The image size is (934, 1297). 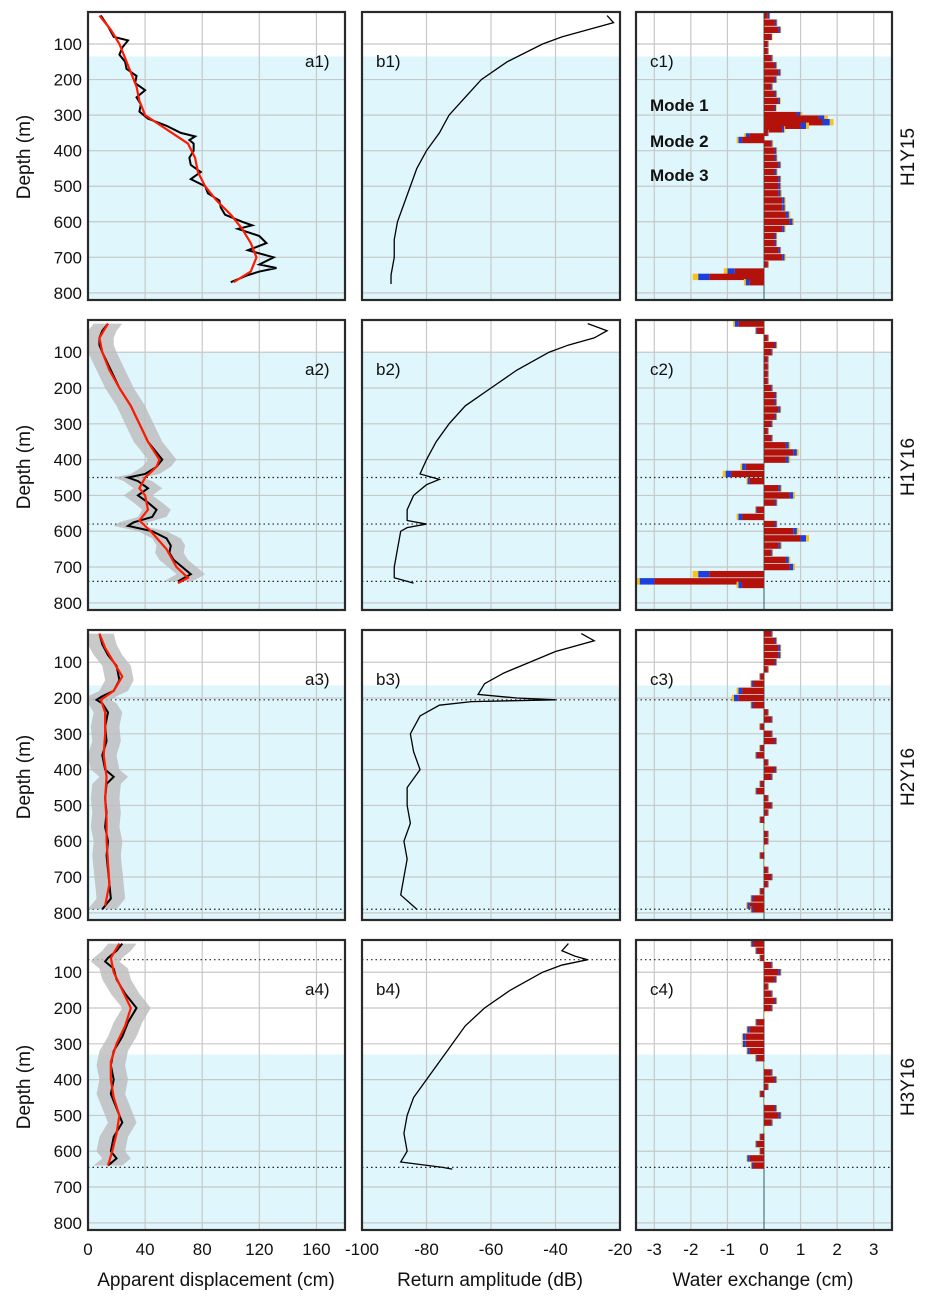 I want to click on raw-displacement-line-a2, so click(x=145, y=452).